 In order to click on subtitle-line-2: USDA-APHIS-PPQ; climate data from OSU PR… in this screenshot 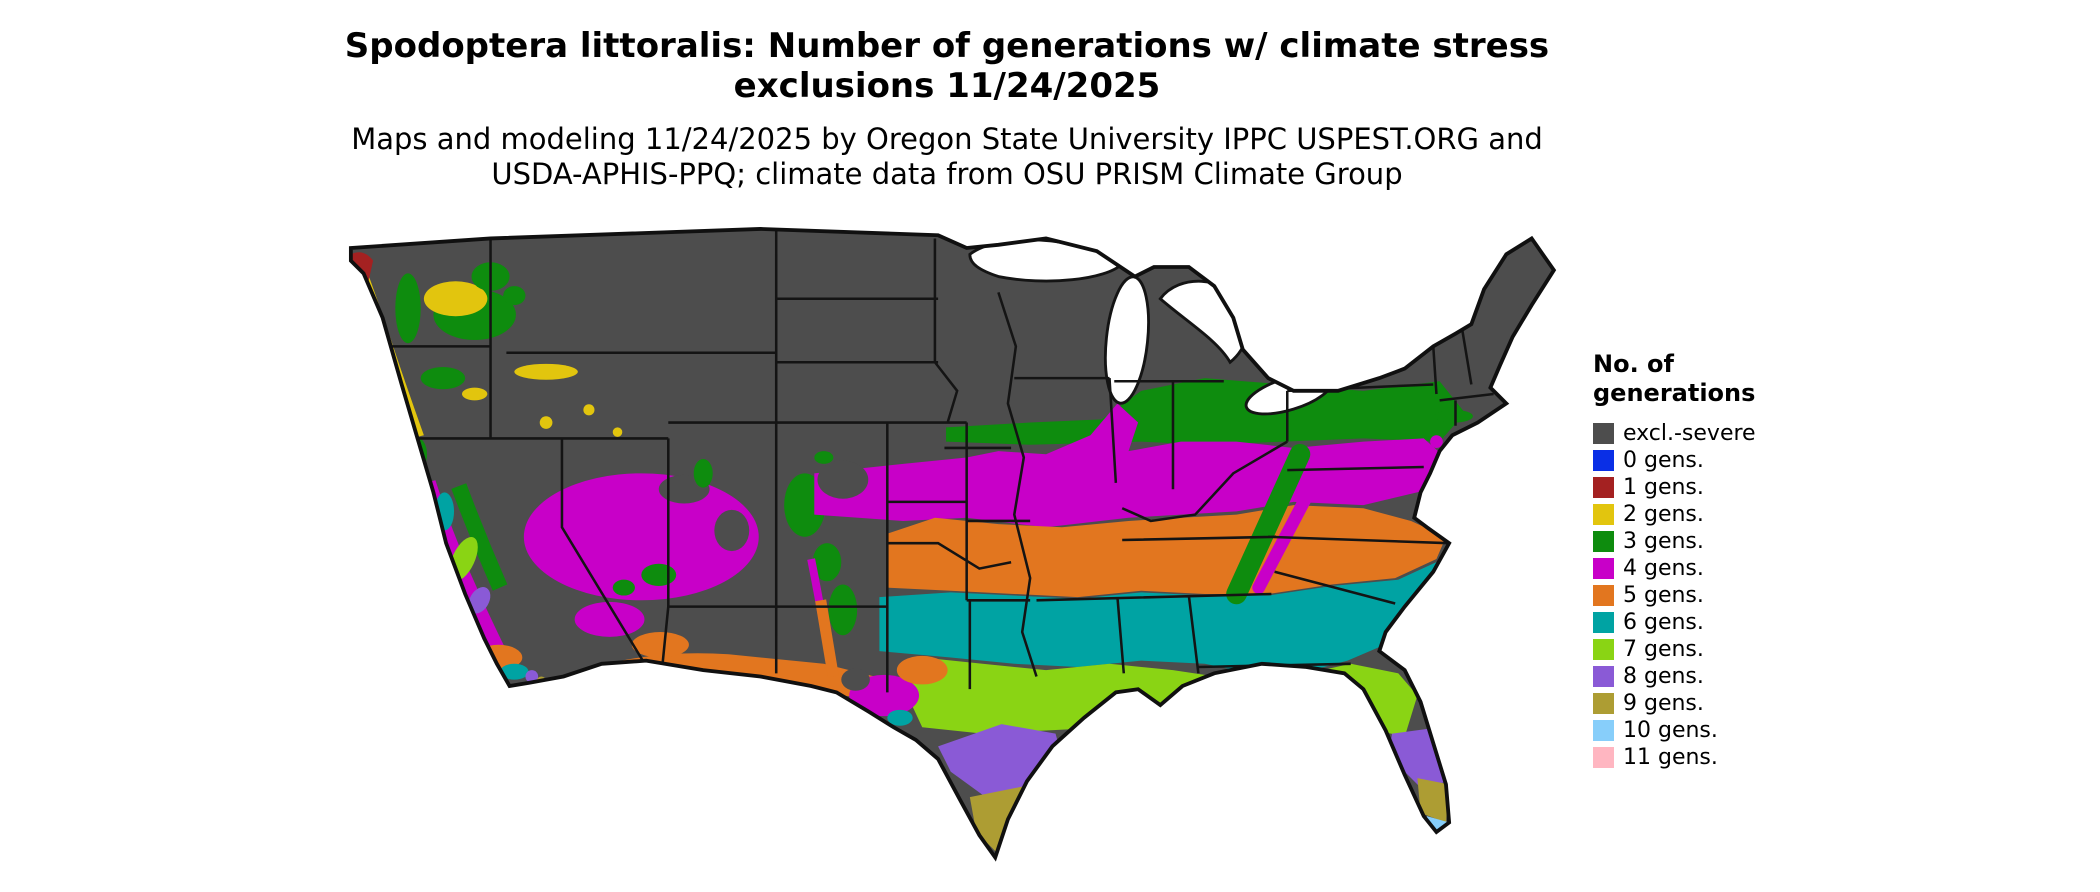, I will do `click(947, 174)`.